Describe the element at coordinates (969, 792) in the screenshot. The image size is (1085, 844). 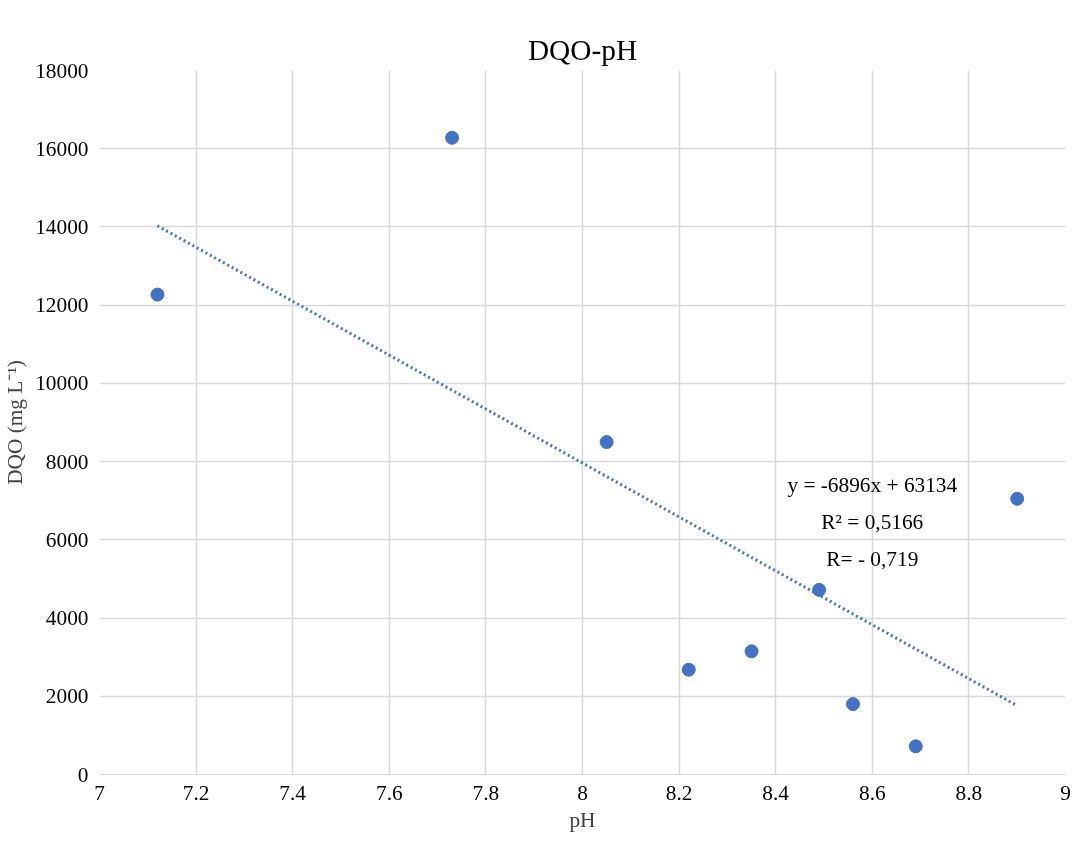
I see `x-tick-label: 8.8` at that location.